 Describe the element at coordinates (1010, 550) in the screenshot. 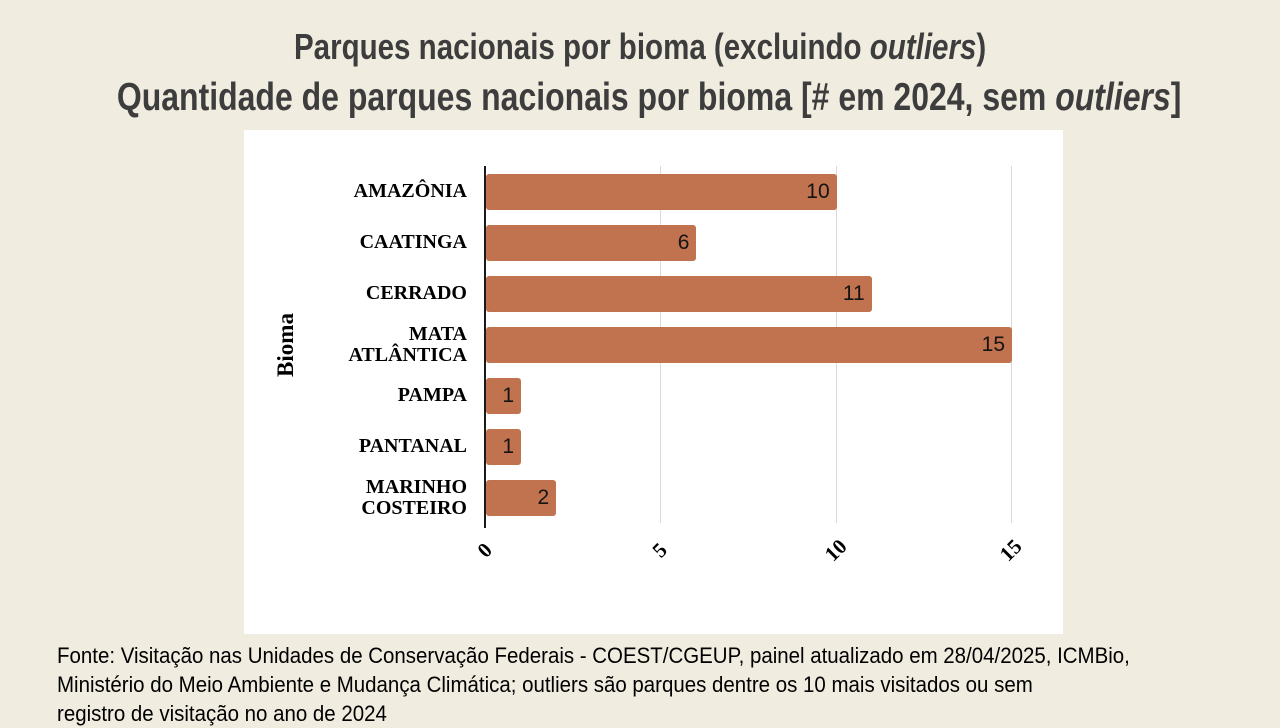

I see `x-tick-label: 15` at that location.